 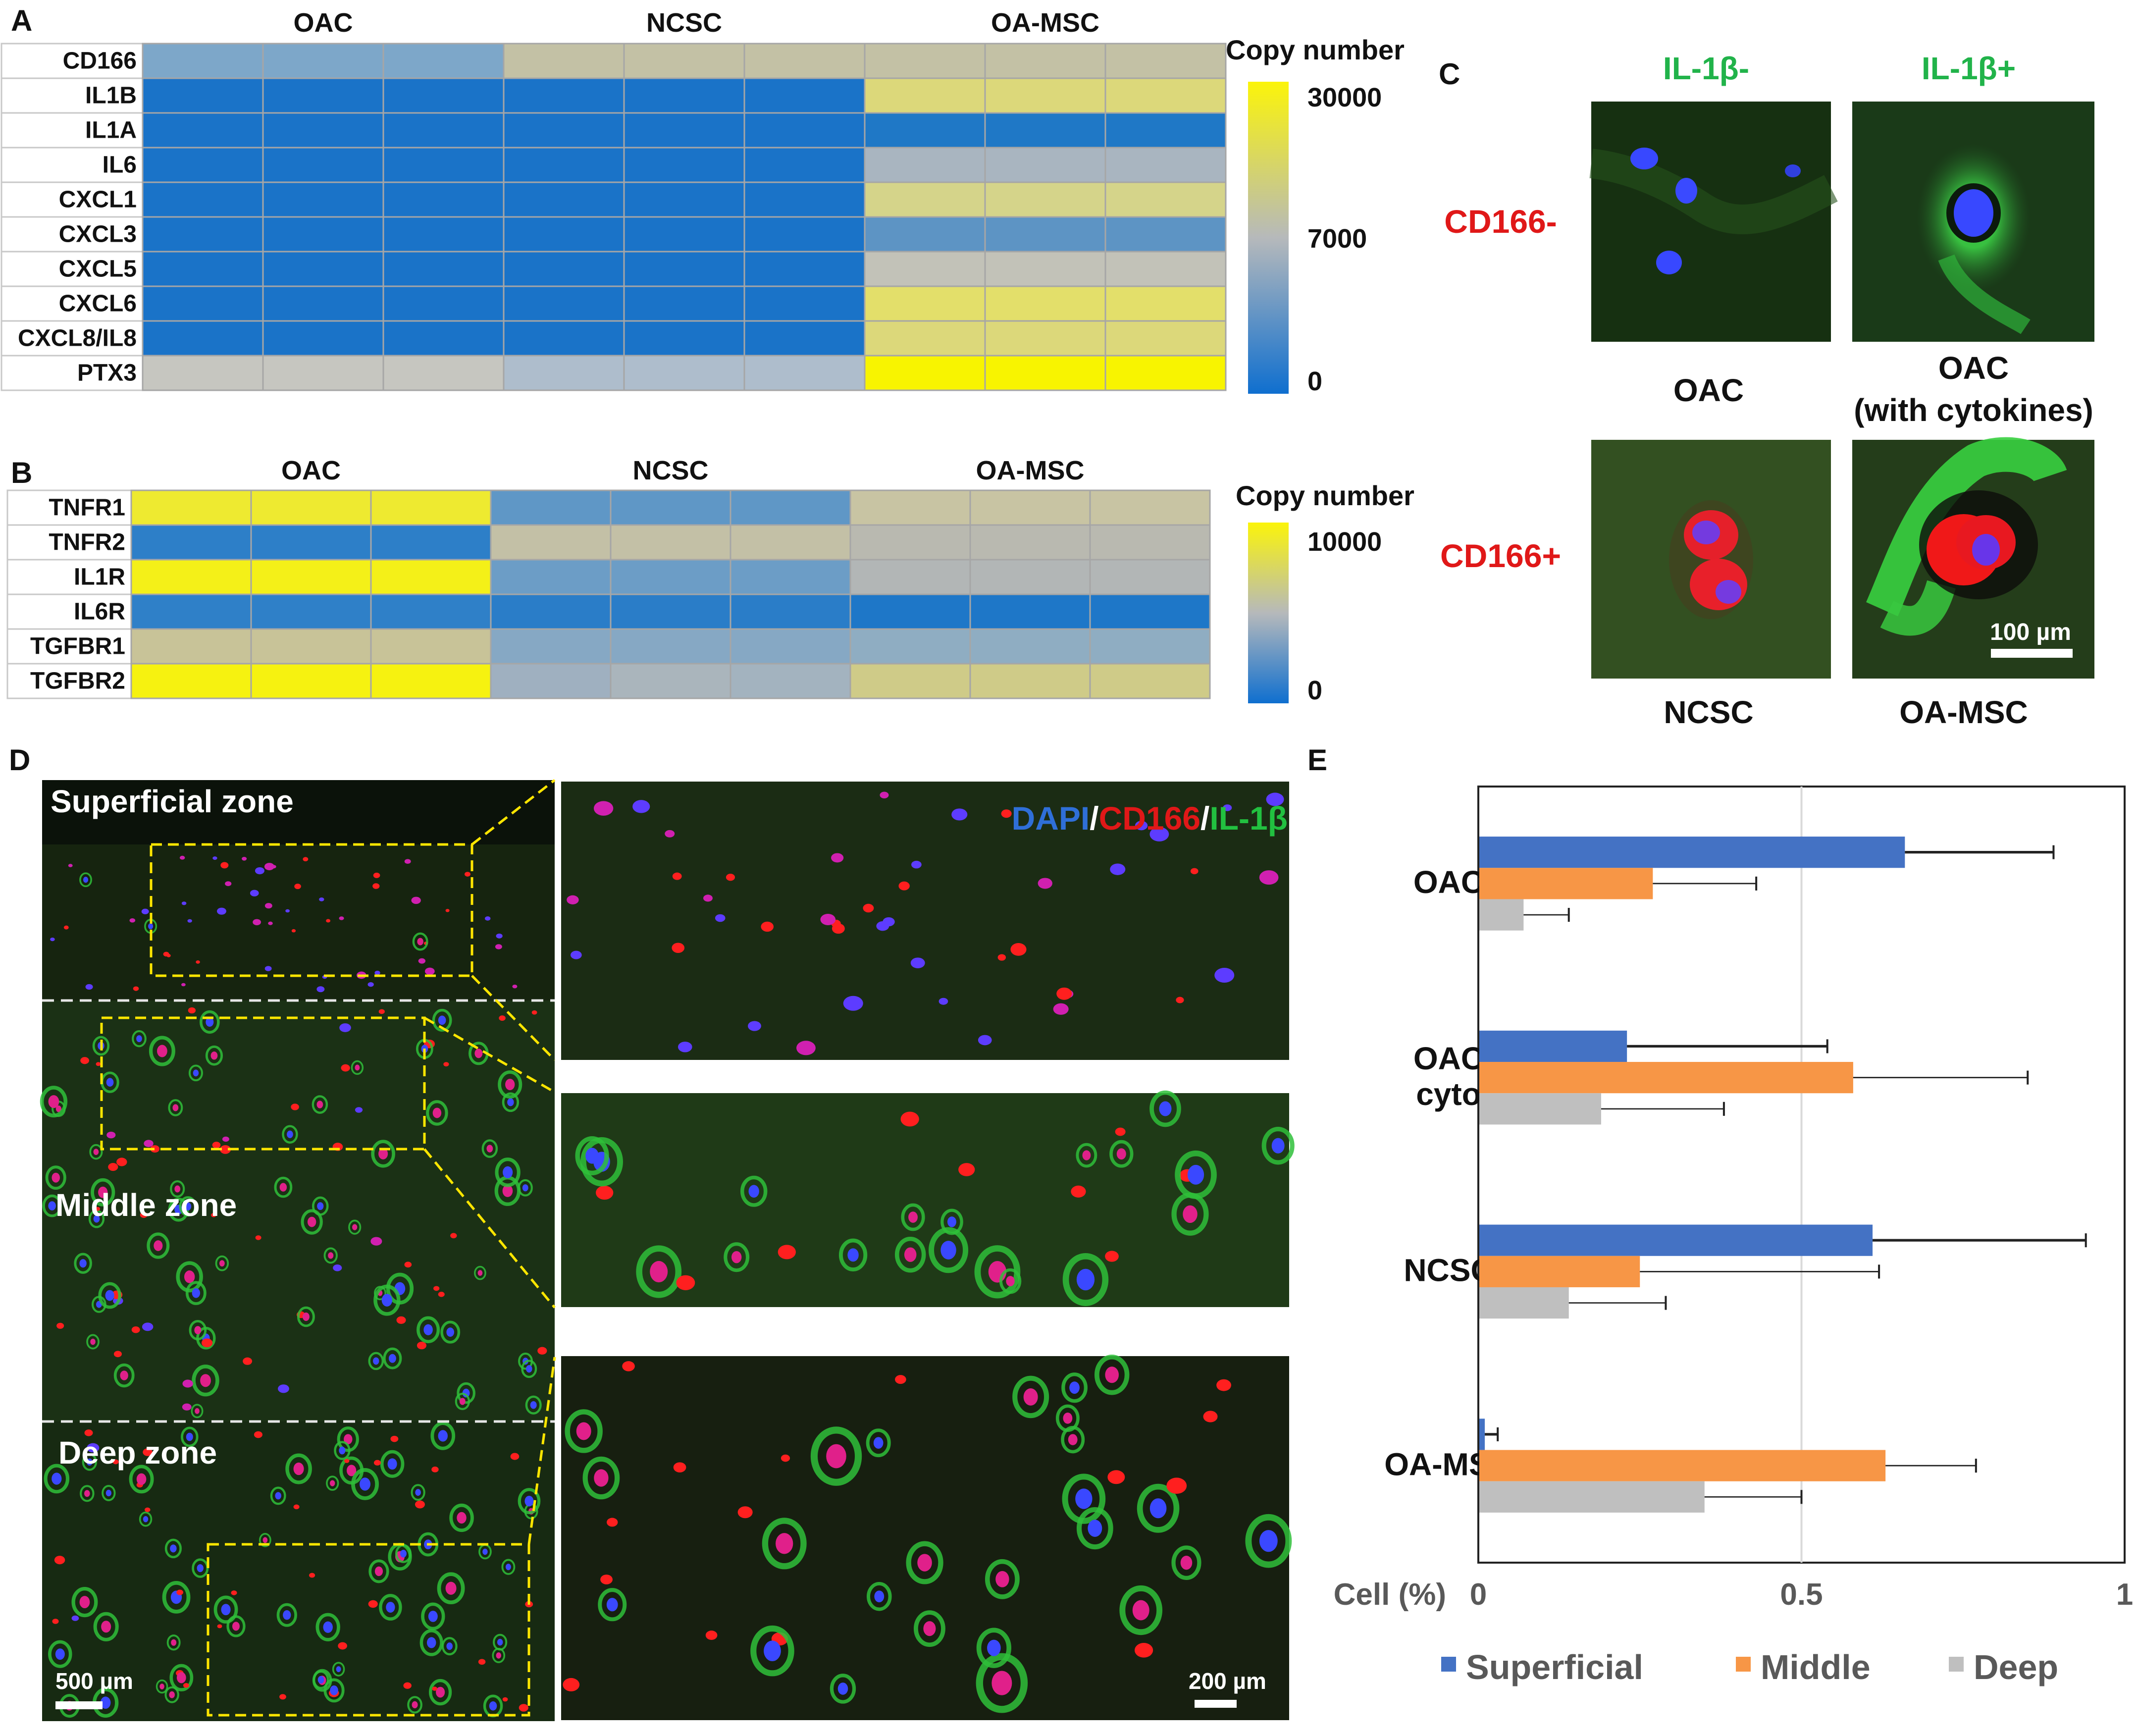 What do you see at coordinates (1268, 613) in the screenshot?
I see `panel-b-colorbar` at bounding box center [1268, 613].